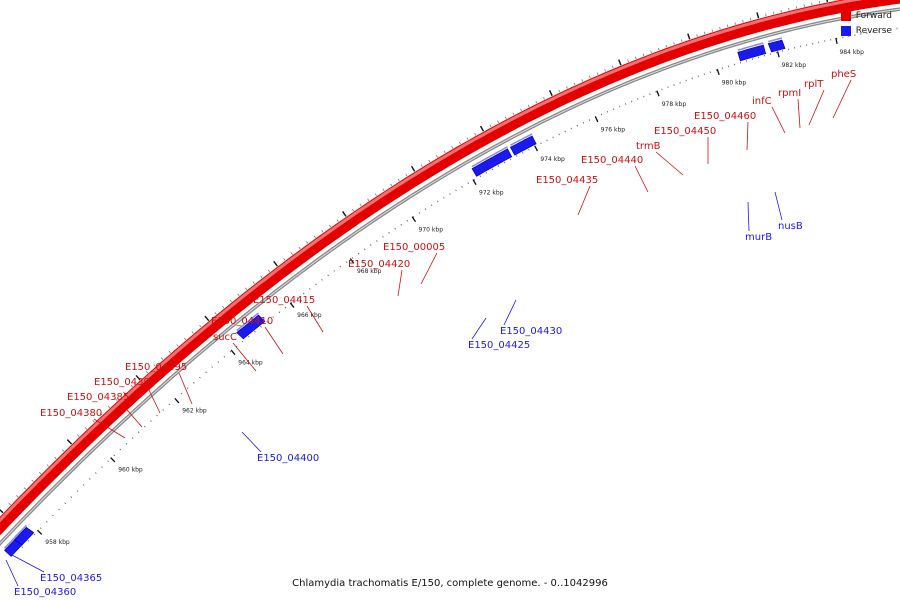 This screenshot has width=900, height=600. I want to click on ruler-label: 960 kbp, so click(130, 469).